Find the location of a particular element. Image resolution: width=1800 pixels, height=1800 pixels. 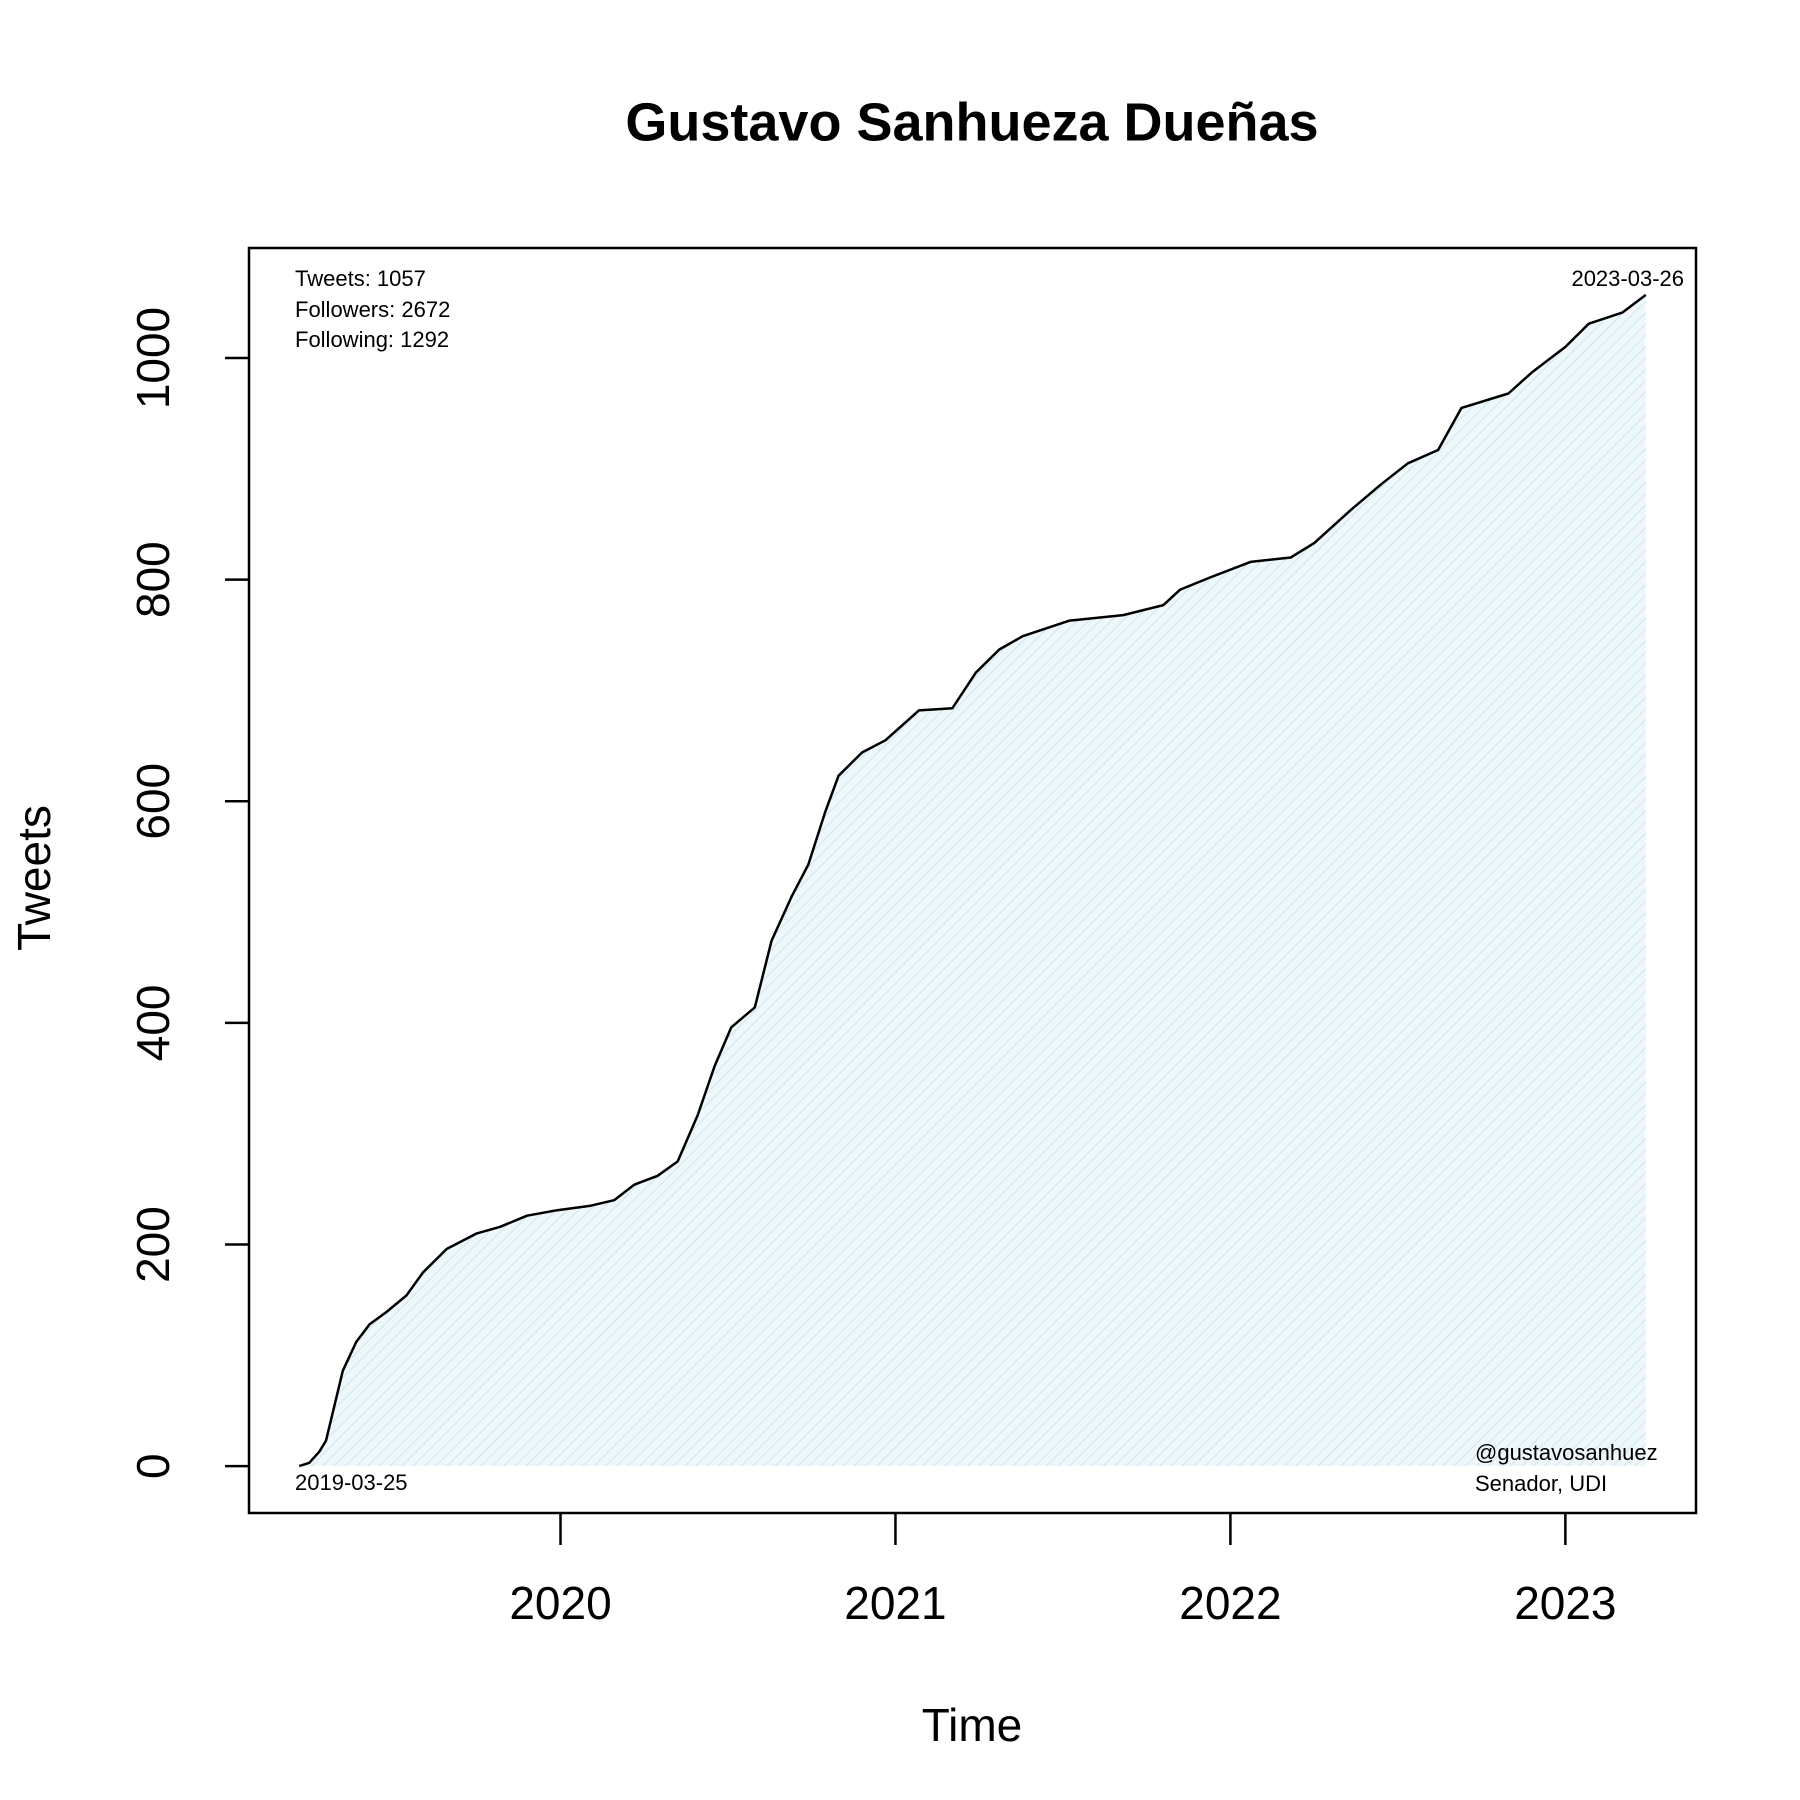

annotation: Following: 1292 is located at coordinates (372, 339).